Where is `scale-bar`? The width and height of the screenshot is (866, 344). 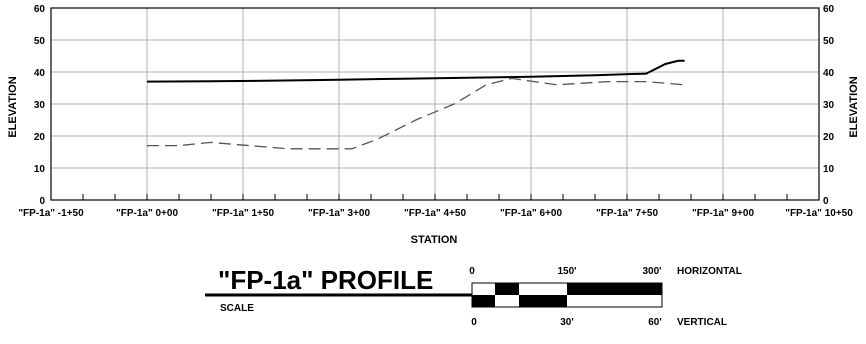 scale-bar is located at coordinates (567, 295).